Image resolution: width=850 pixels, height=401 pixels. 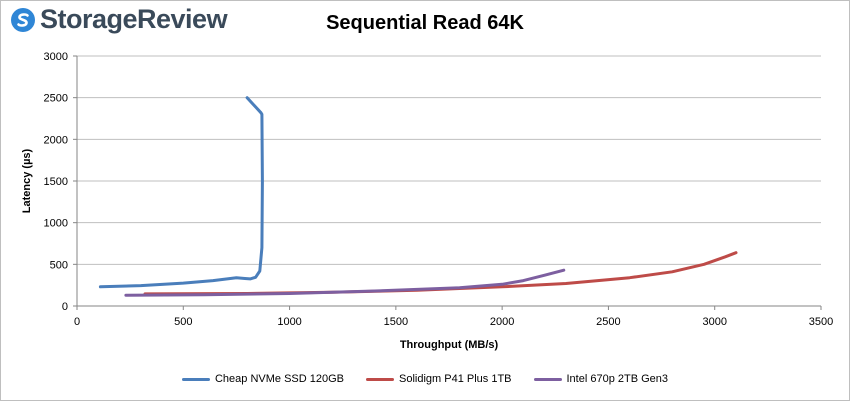 What do you see at coordinates (449, 345) in the screenshot?
I see `x-axis-label: Throughput (MB/s)` at bounding box center [449, 345].